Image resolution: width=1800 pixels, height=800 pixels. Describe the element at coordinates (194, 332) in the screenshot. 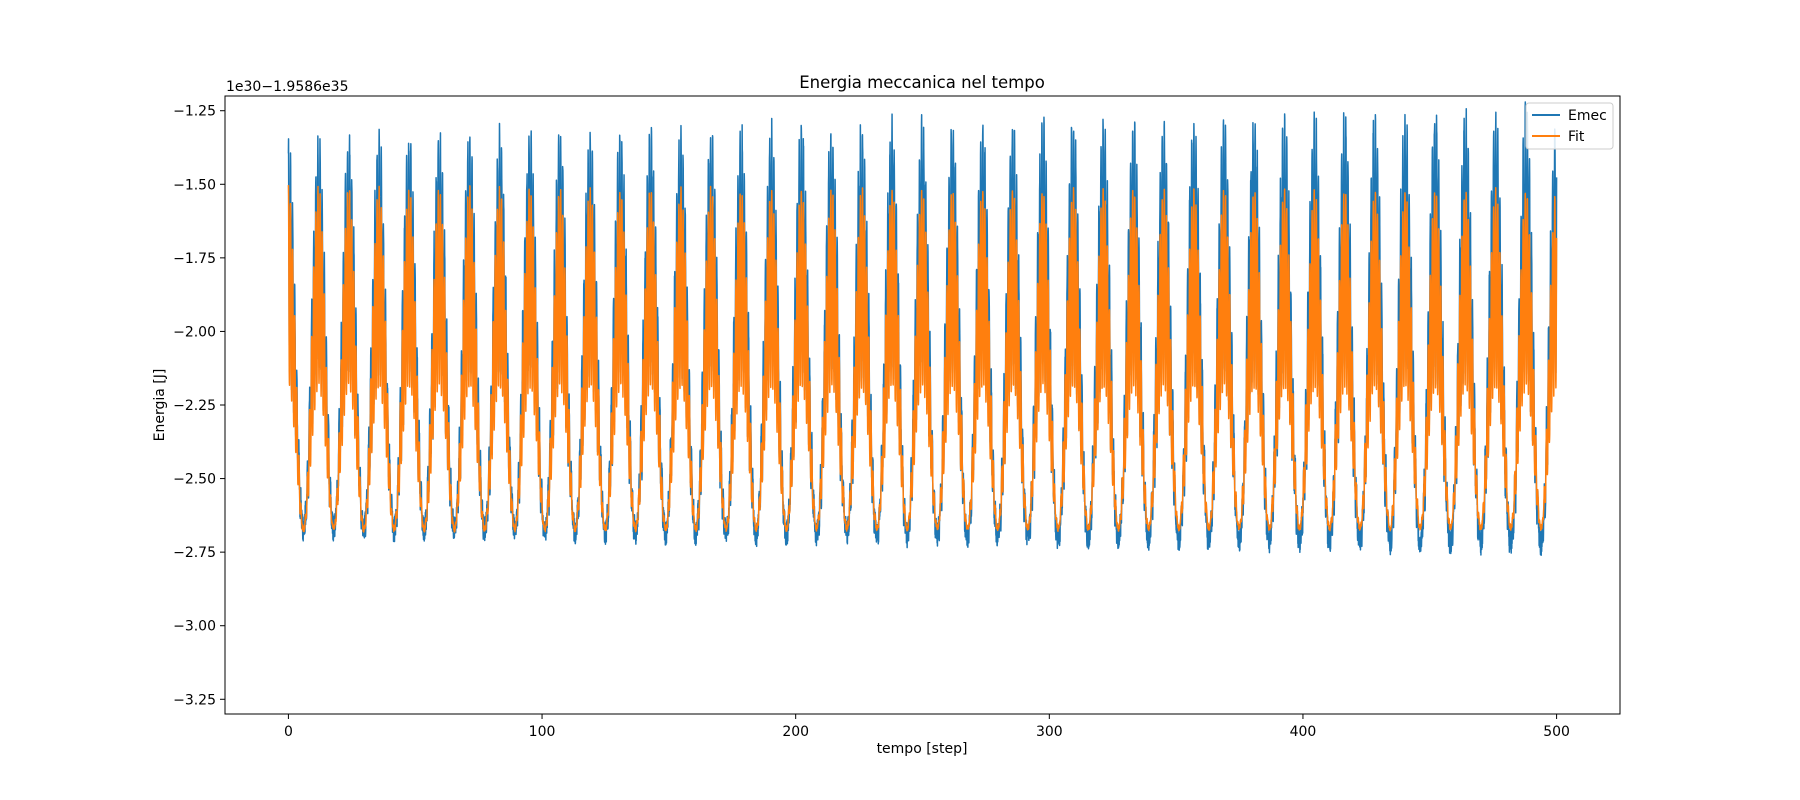

I see `y-tick-label: −2.00` at that location.